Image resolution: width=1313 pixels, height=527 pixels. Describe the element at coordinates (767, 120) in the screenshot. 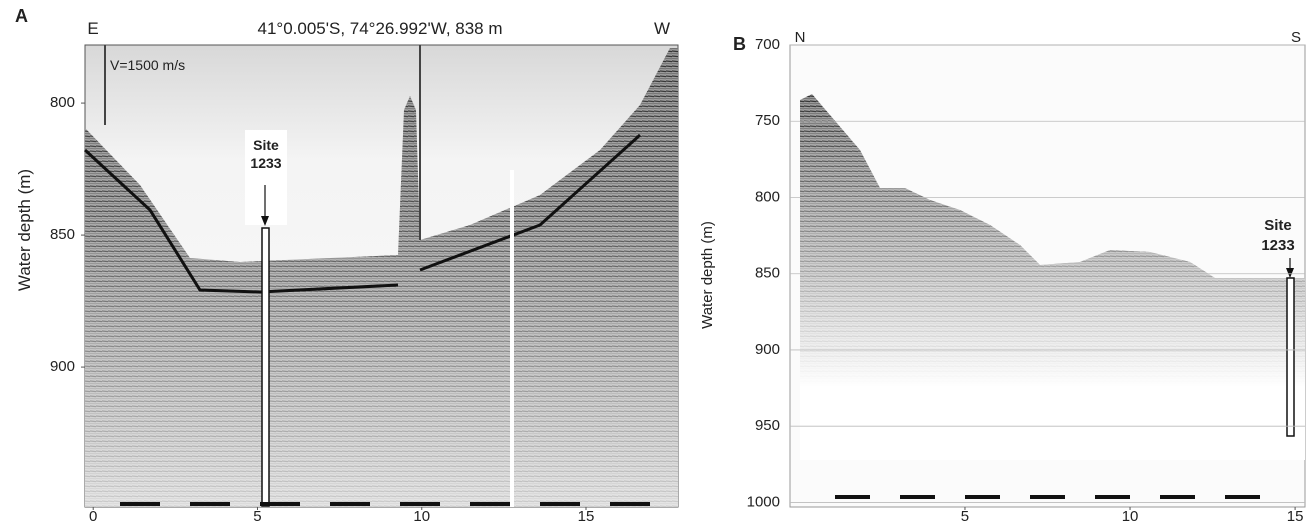

I see `y-tick-label: 750` at that location.